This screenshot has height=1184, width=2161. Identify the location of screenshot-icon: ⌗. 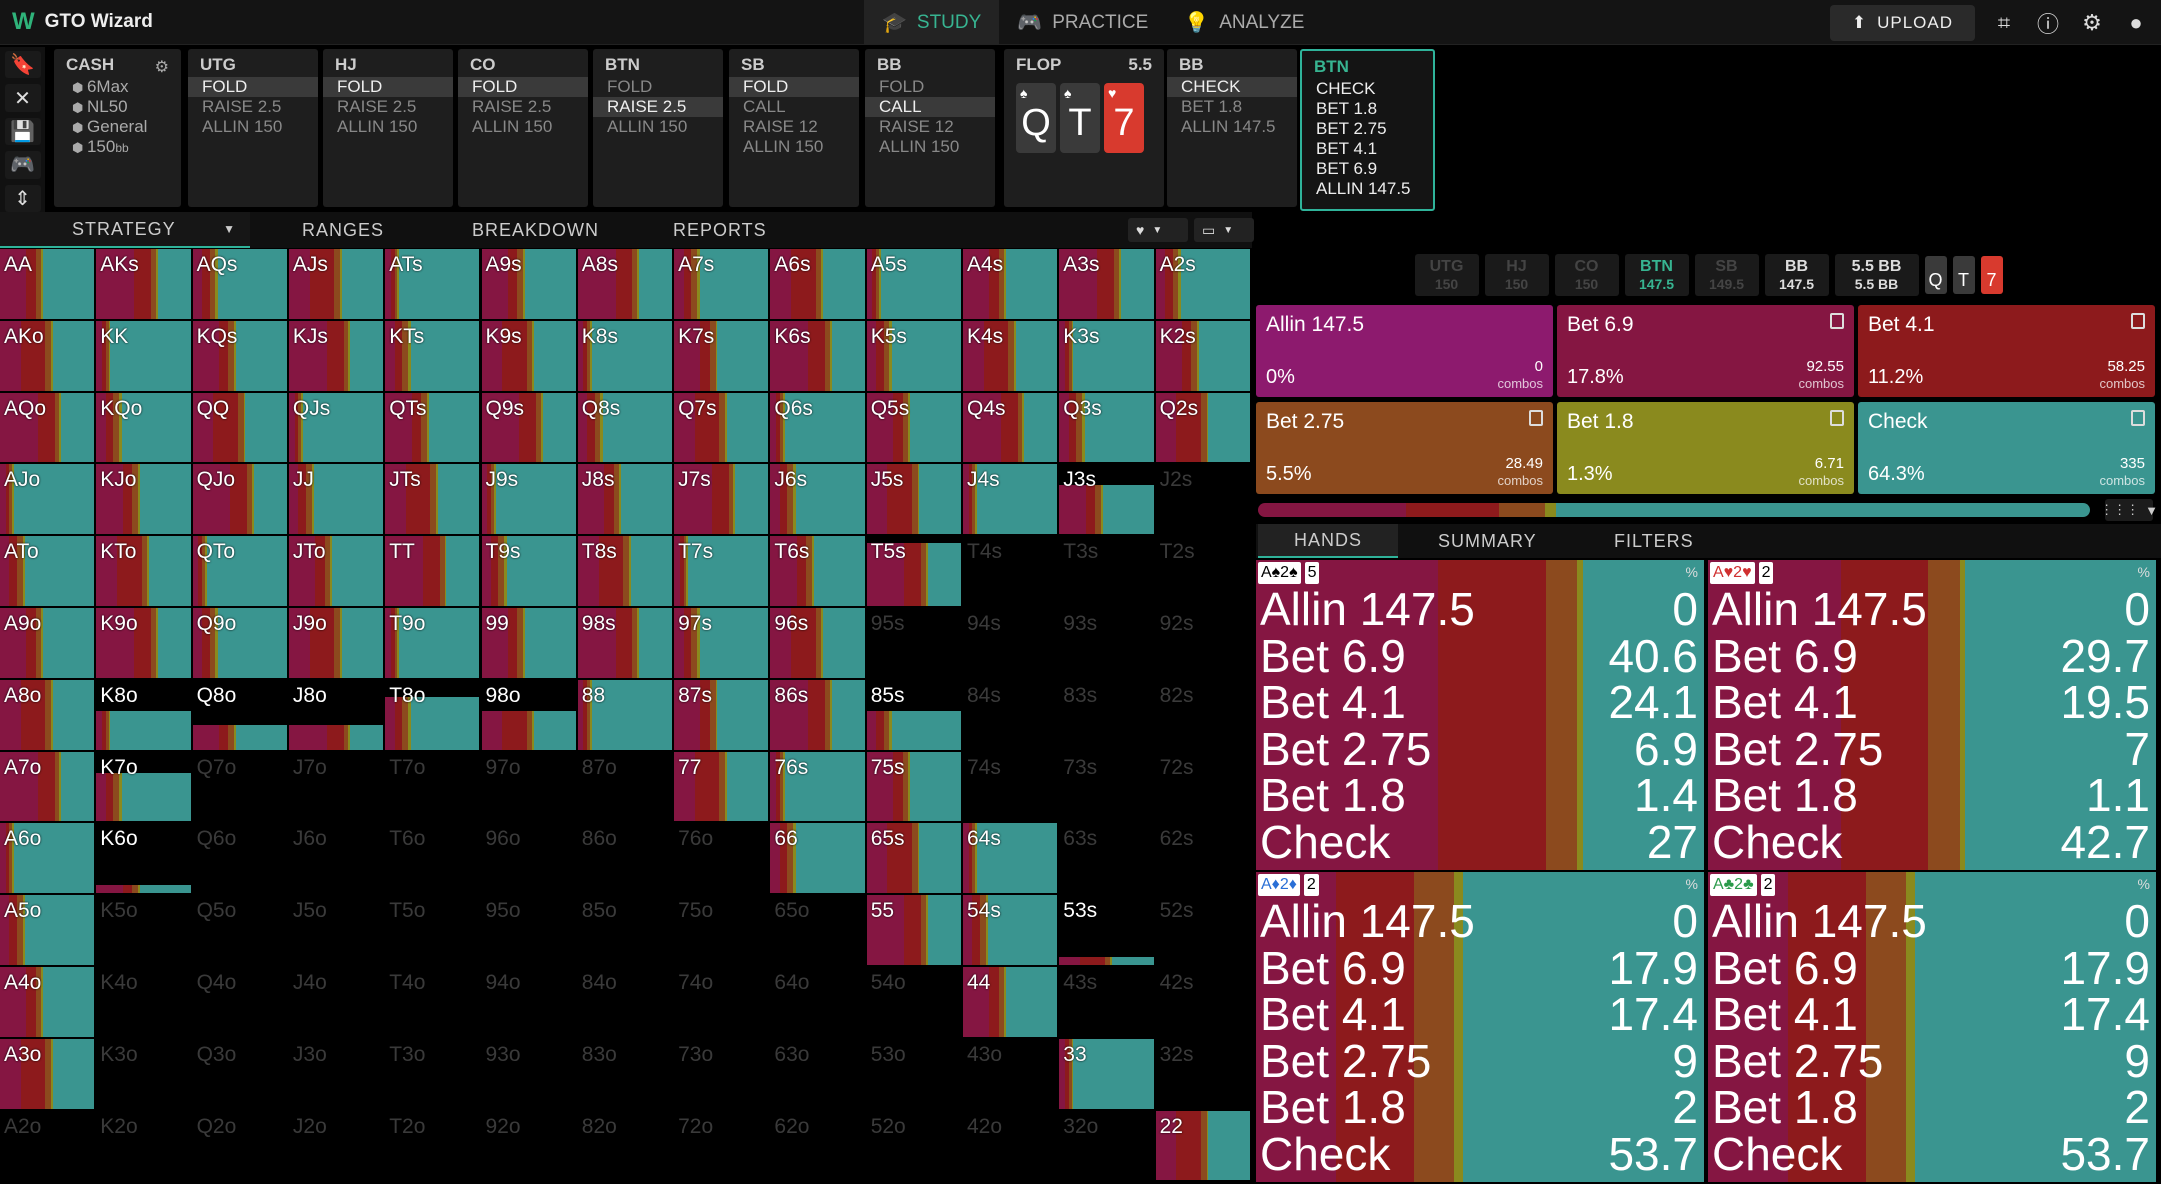
(2004, 22).